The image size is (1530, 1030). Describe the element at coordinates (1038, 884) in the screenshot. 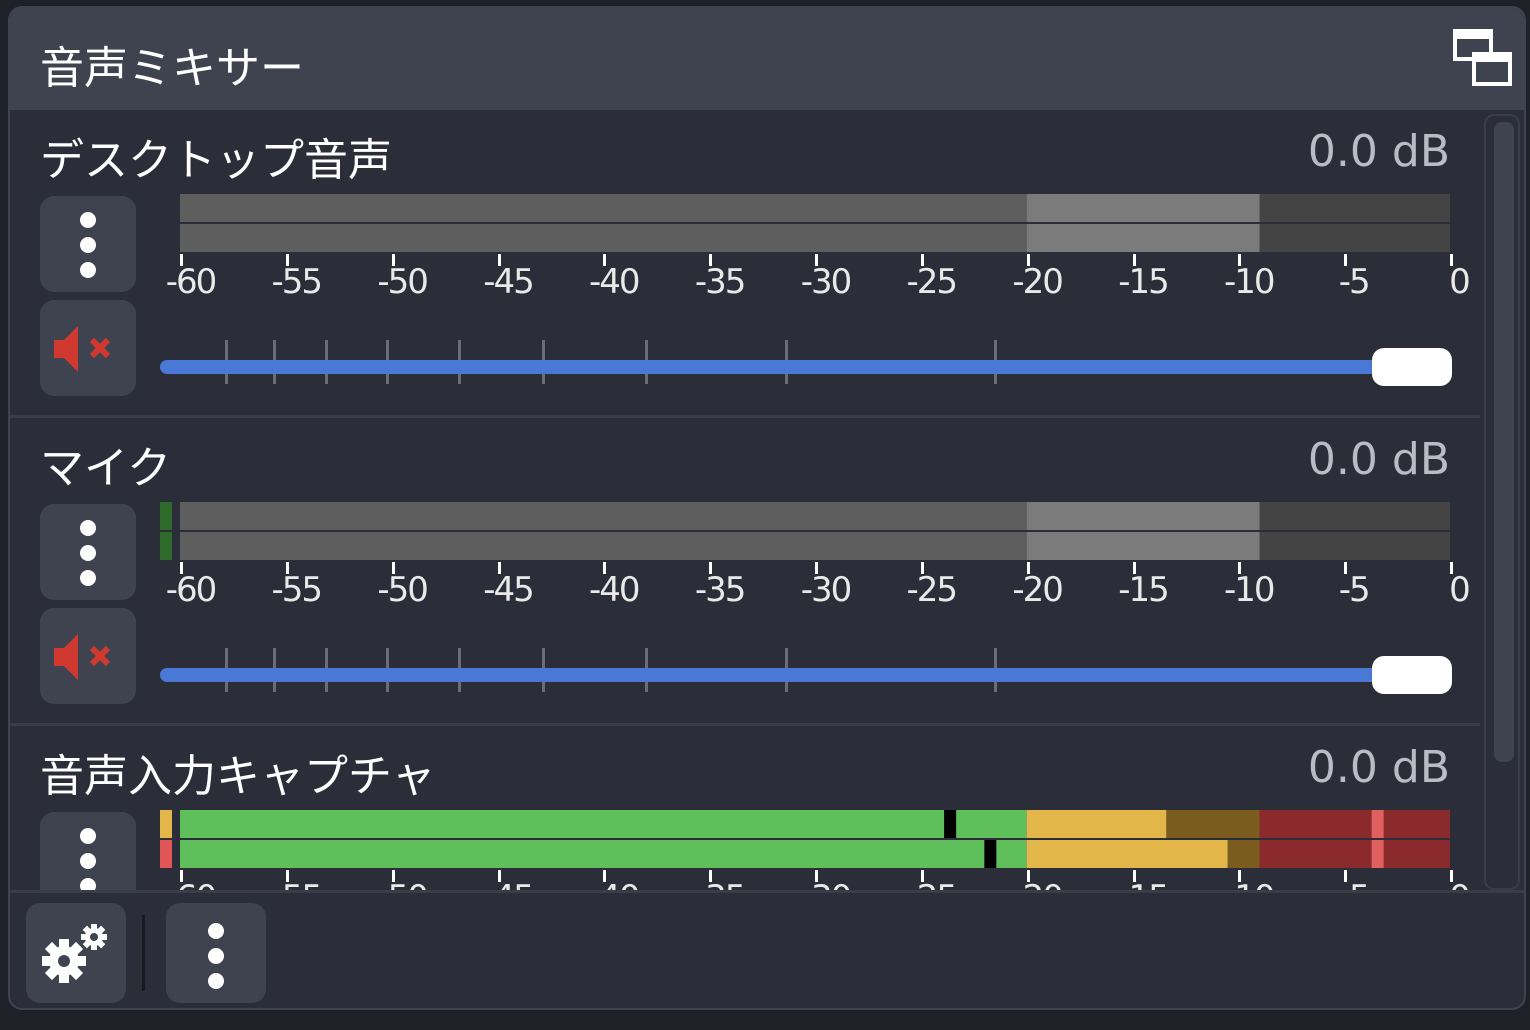

I see `scale-label: -20` at that location.